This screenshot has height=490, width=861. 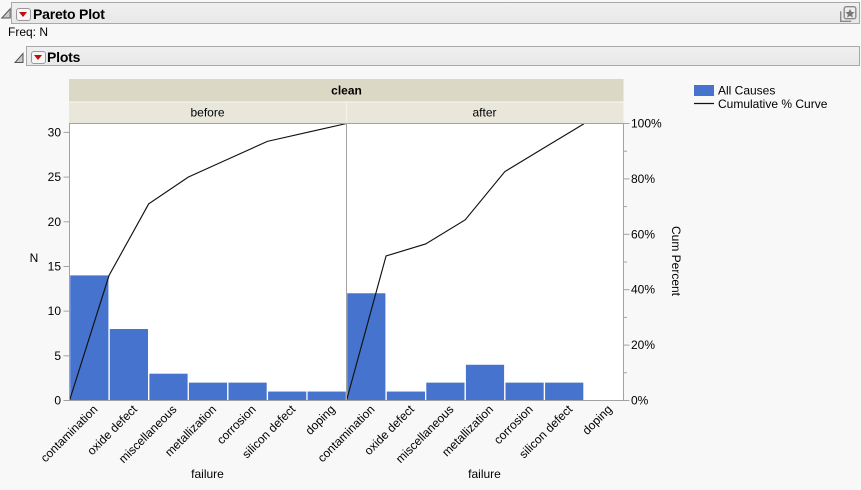 What do you see at coordinates (643, 234) in the screenshot?
I see `svg-text: 60%` at bounding box center [643, 234].